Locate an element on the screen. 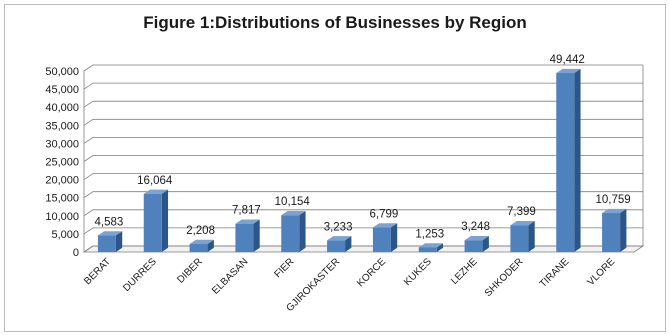  y-tick-label: 20,000 is located at coordinates (62, 181).